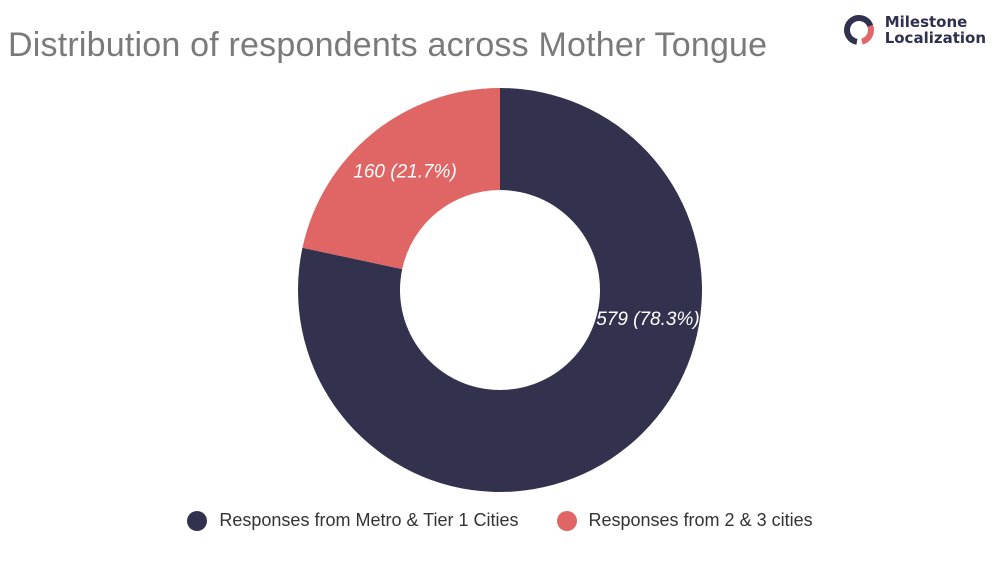  What do you see at coordinates (700, 520) in the screenshot?
I see `legend-label-2: Responses from 2 & 3 cities` at bounding box center [700, 520].